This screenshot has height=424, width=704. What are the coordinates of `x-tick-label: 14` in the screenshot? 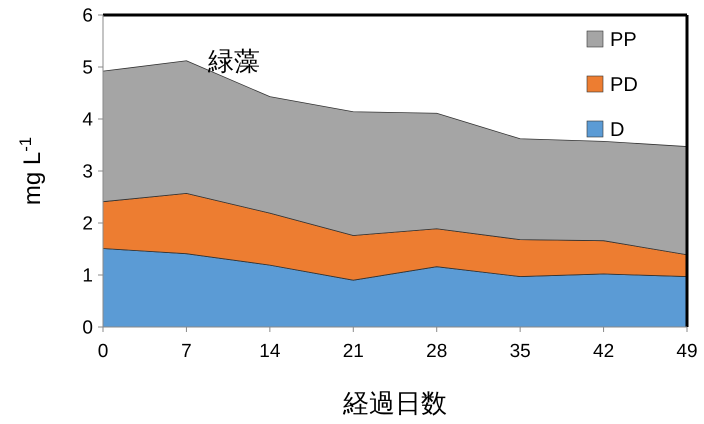 It's located at (270, 351).